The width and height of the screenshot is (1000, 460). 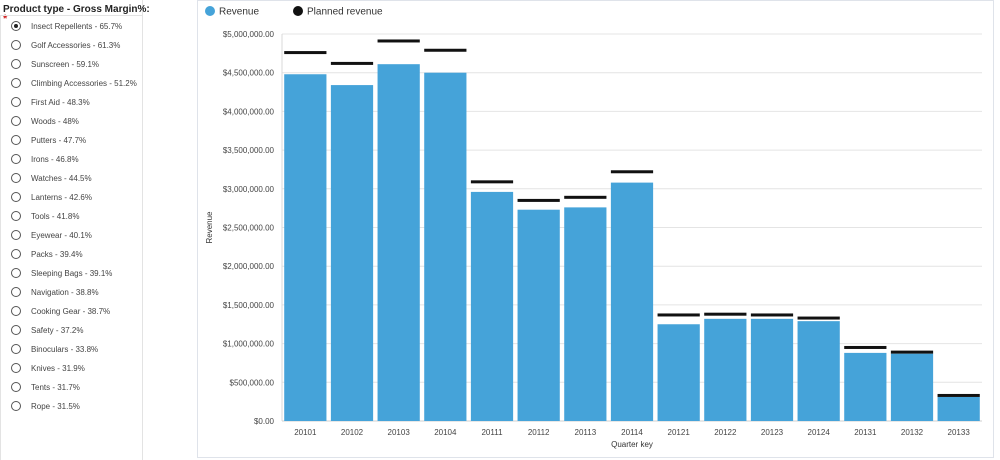 What do you see at coordinates (61, 235) in the screenshot?
I see `radio-option-label: Eyewear - 40.1%` at bounding box center [61, 235].